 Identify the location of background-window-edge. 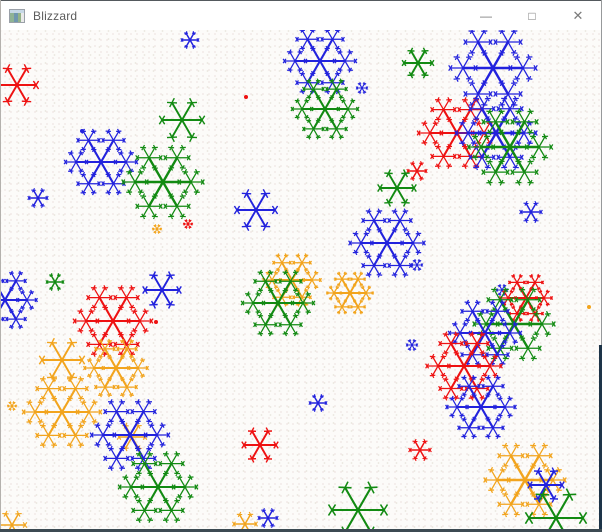
(600, 438).